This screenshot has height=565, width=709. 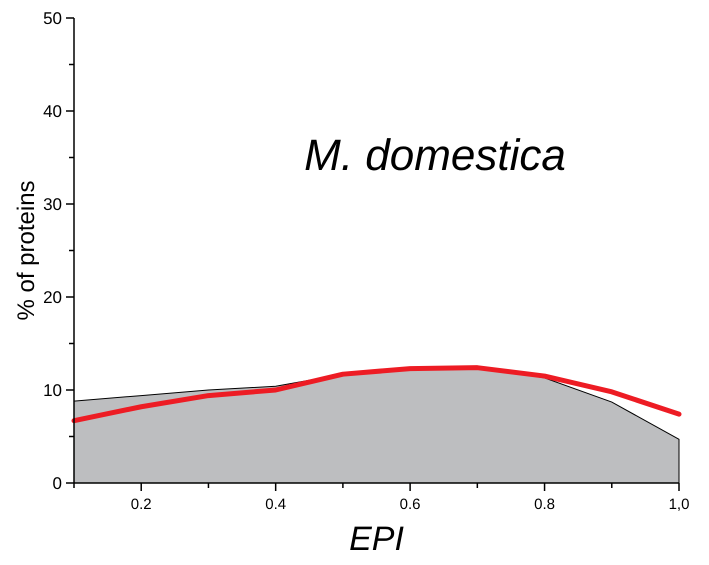 What do you see at coordinates (410, 504) in the screenshot?
I see `x-tick-label: 0.6` at bounding box center [410, 504].